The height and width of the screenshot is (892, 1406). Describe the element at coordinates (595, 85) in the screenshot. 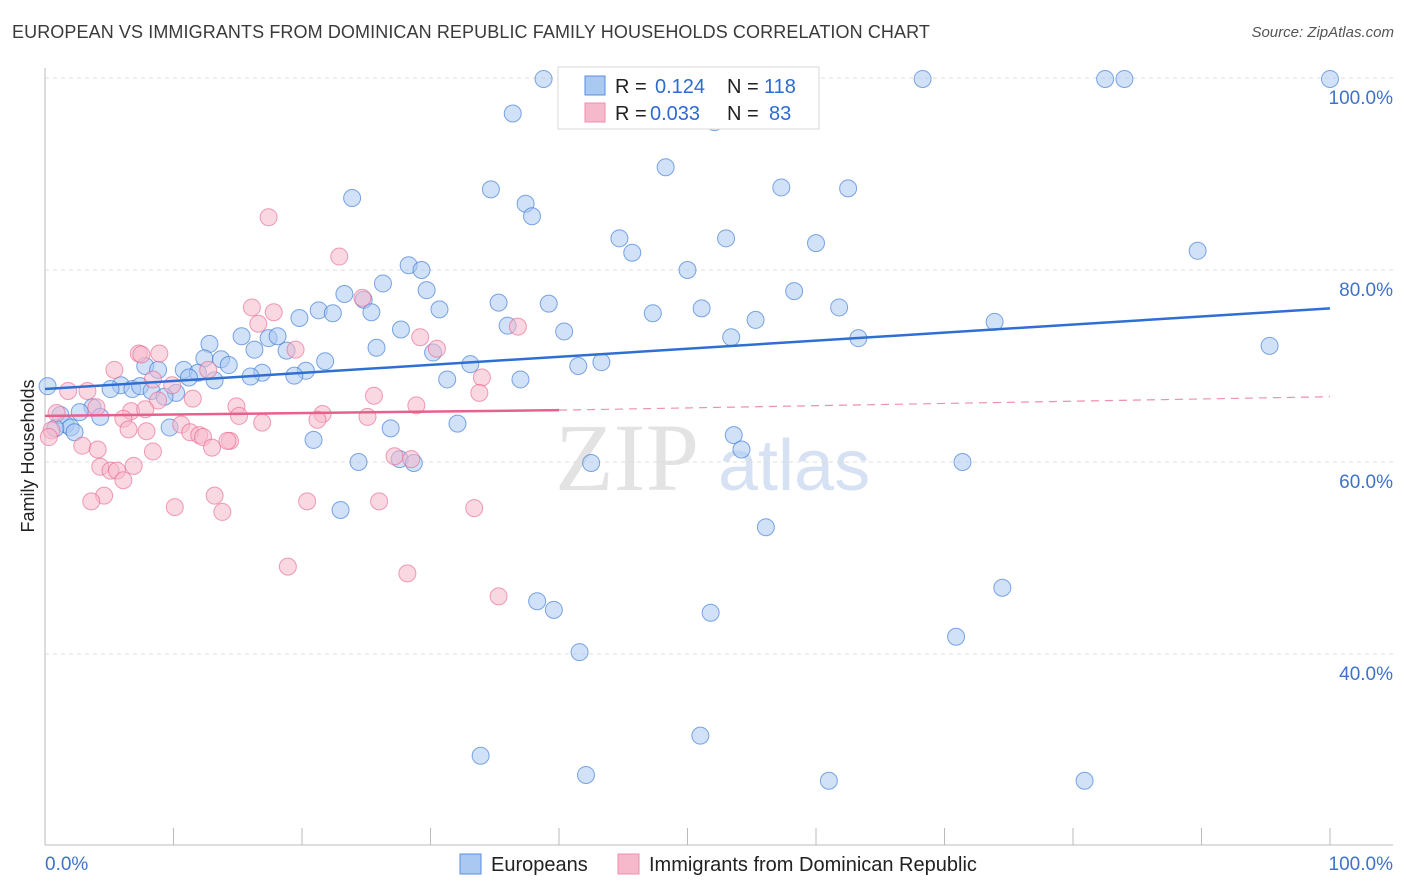

I see `legend-swatch-europeans` at that location.